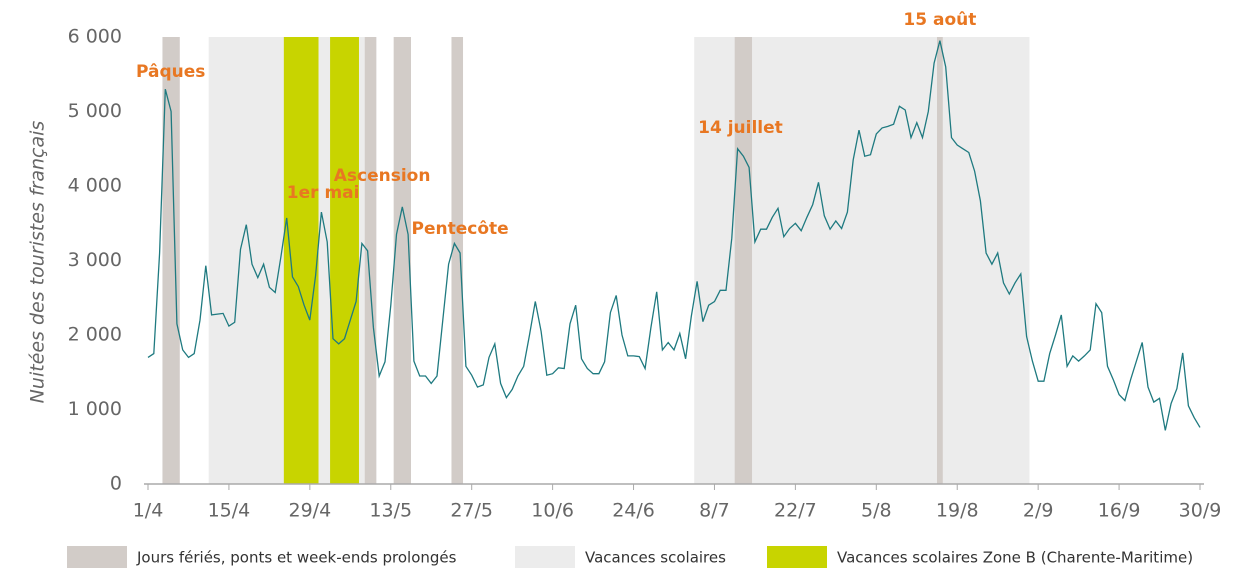  I want to click on y-tick-label: 3 000, so click(95, 260).